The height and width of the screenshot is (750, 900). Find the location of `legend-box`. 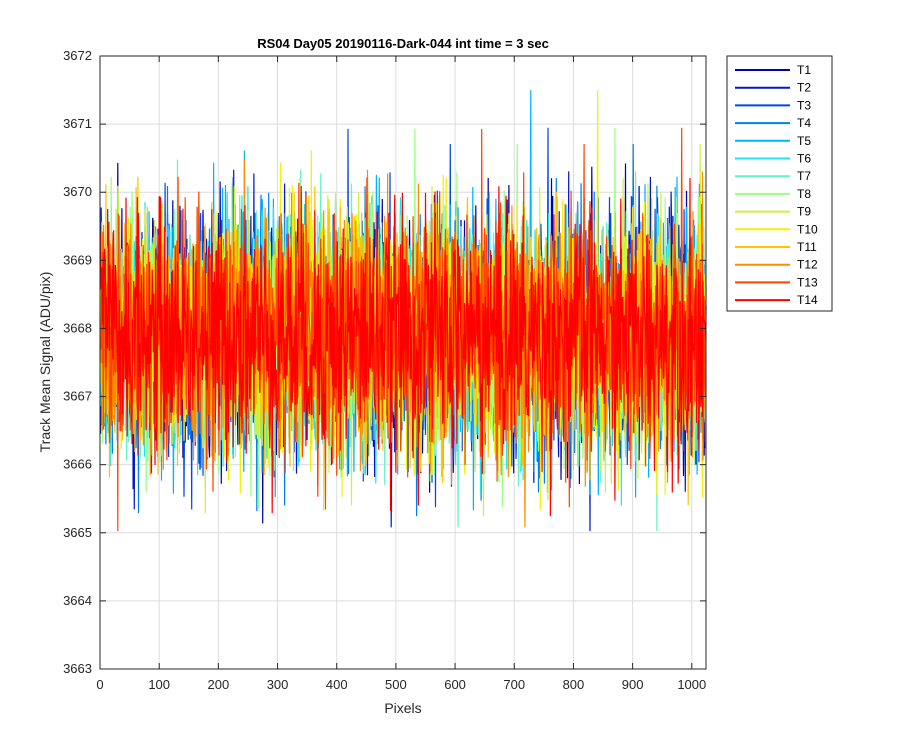

legend-box is located at coordinates (779, 183).